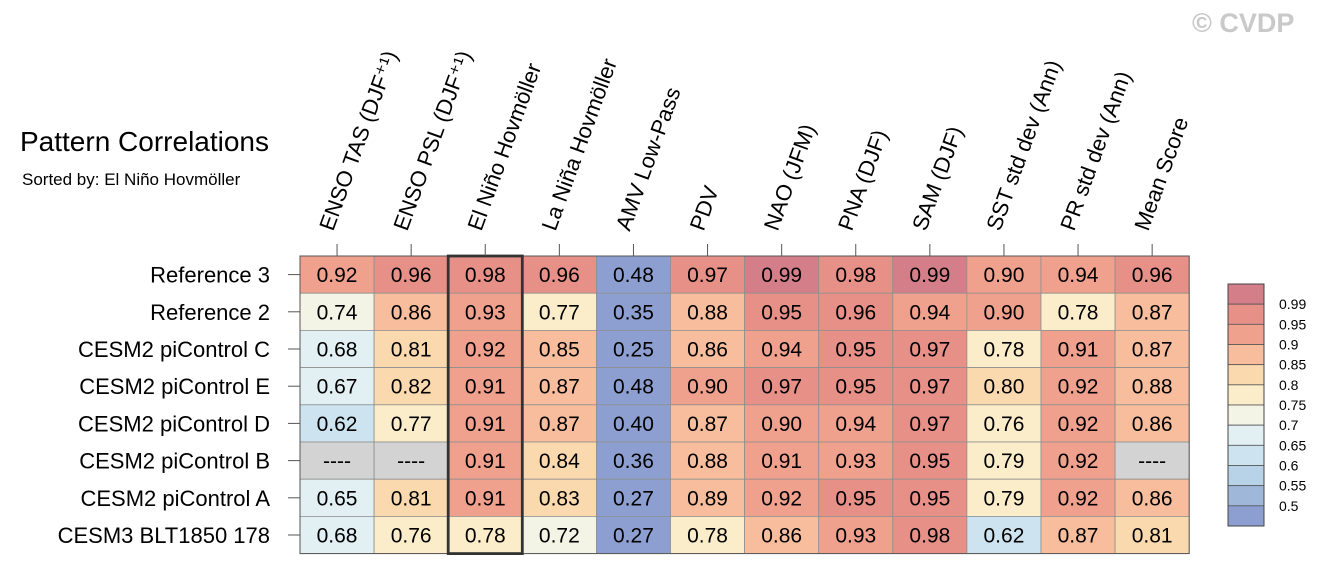 The height and width of the screenshot is (576, 1332). What do you see at coordinates (131, 179) in the screenshot?
I see `chart-subtitle: Sorted by: El Niño Hovmöller` at bounding box center [131, 179].